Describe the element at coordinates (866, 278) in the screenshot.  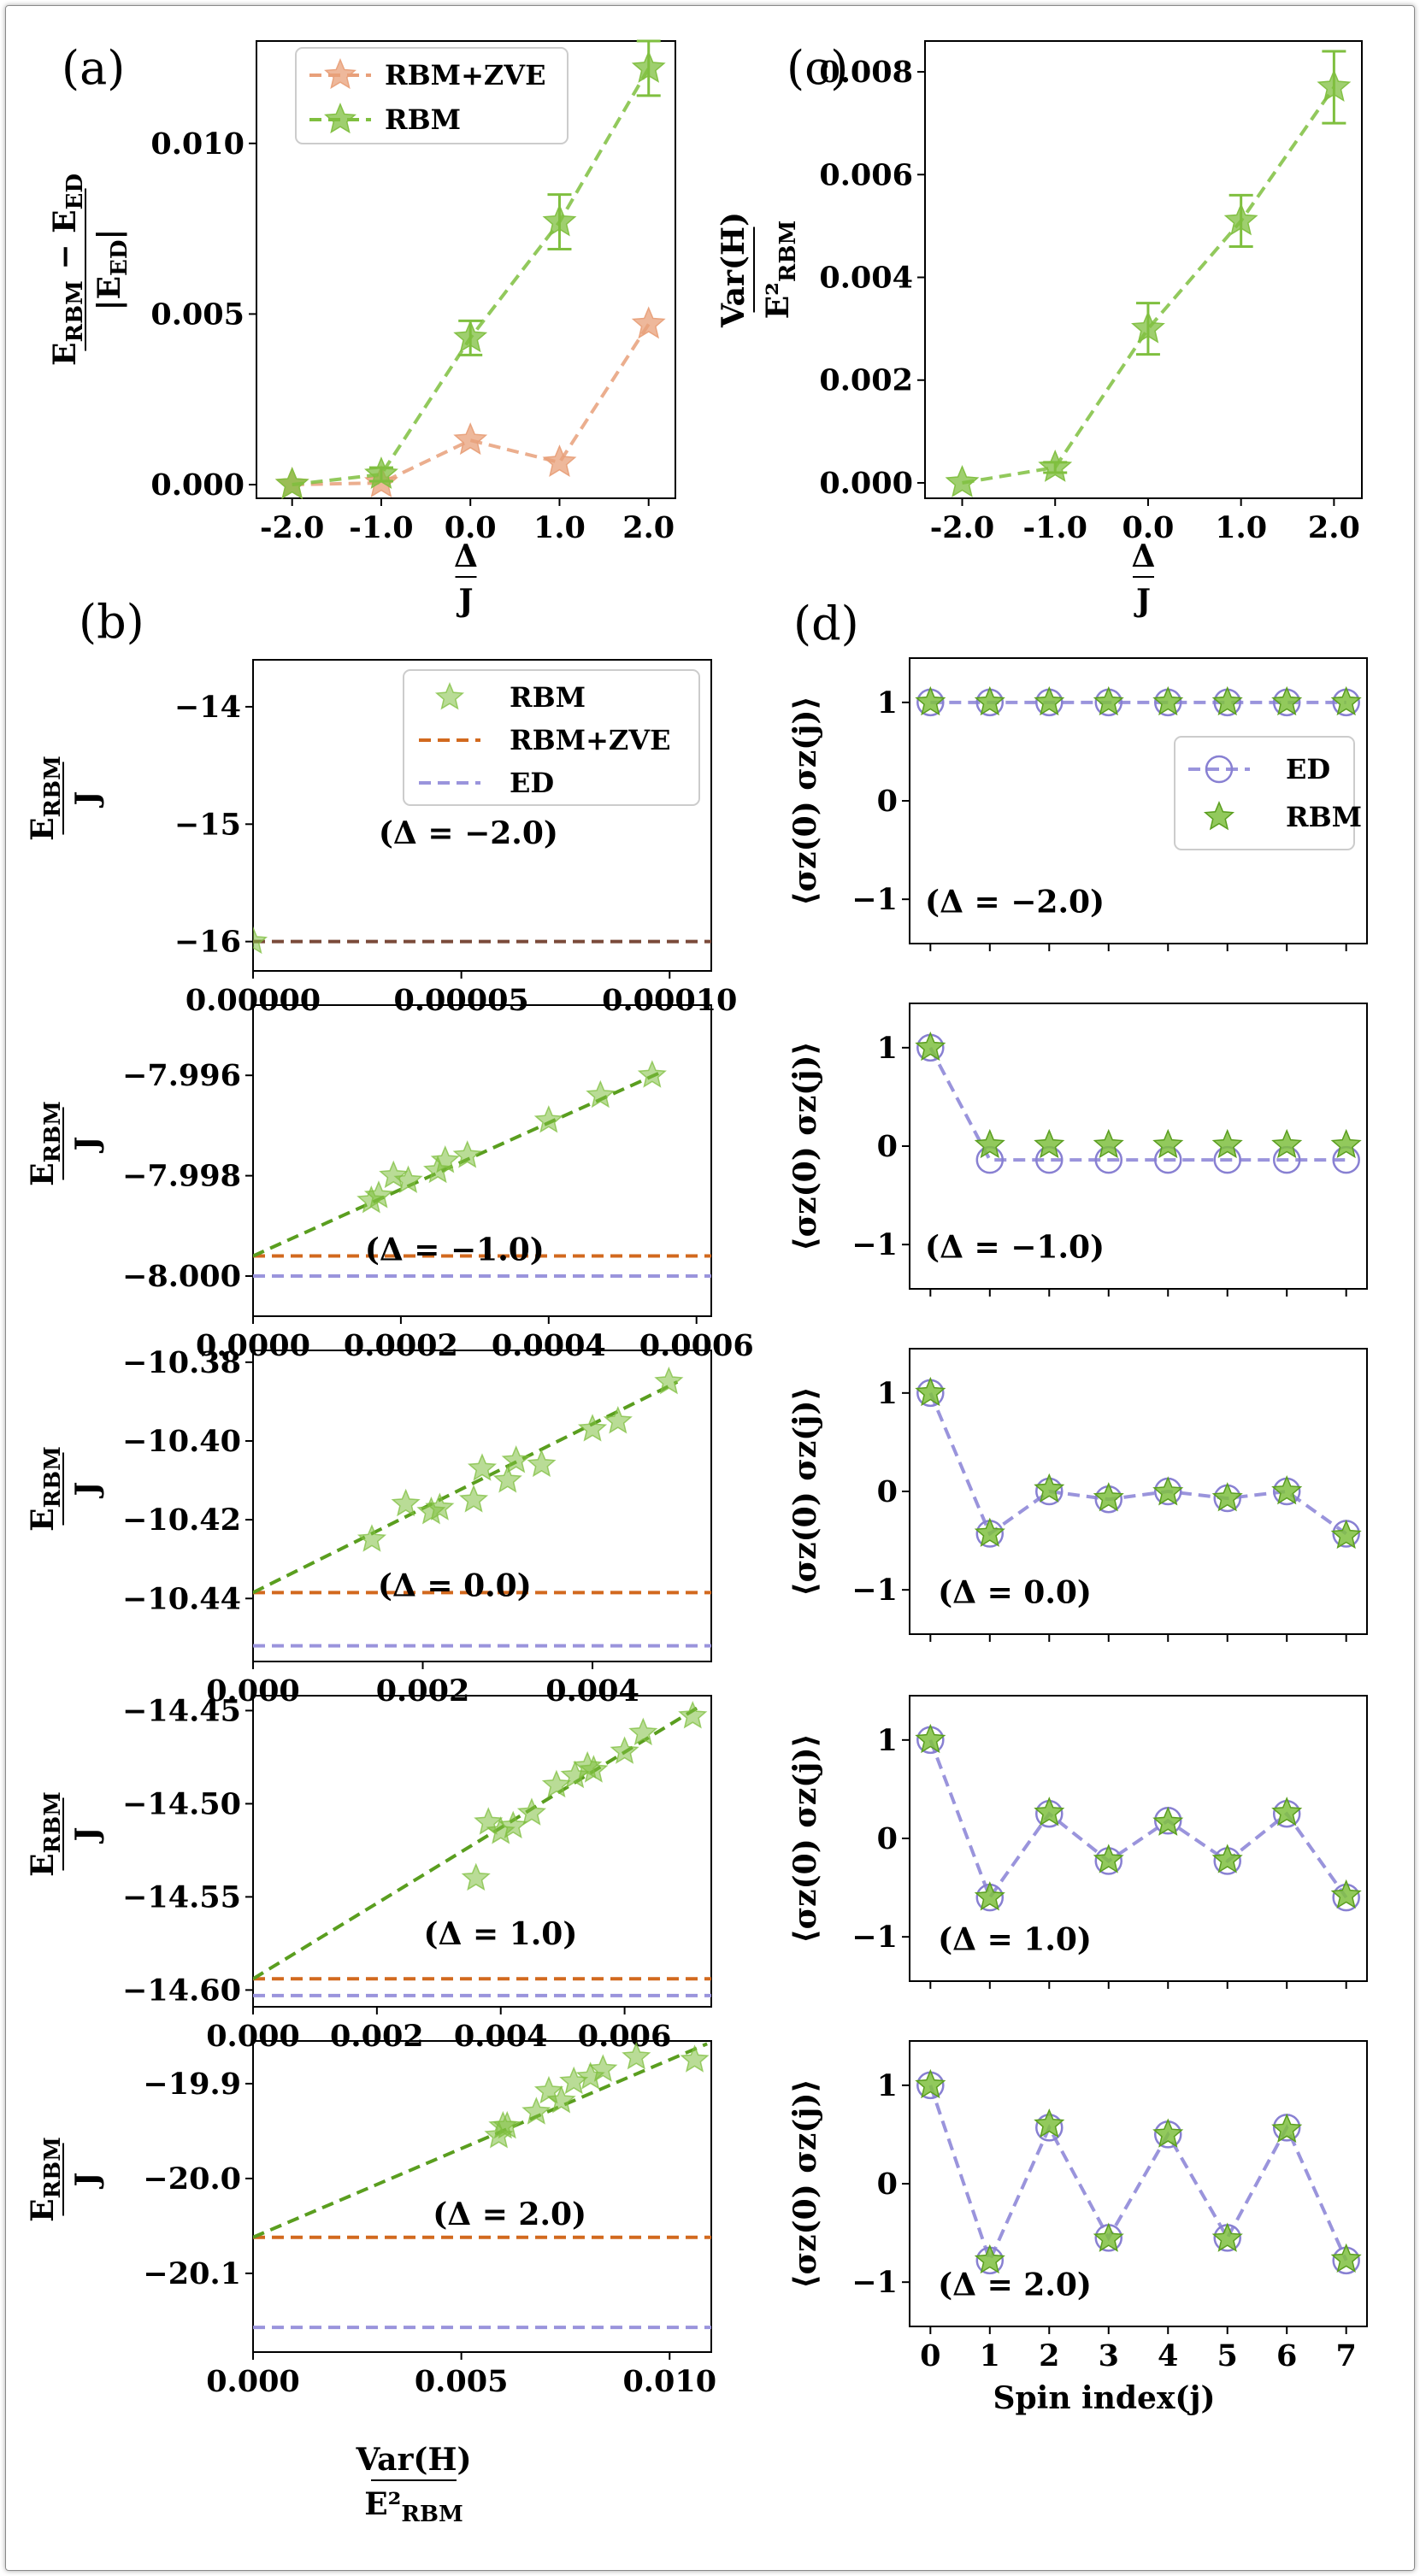
I see `y-tick-label: 0.004` at that location.